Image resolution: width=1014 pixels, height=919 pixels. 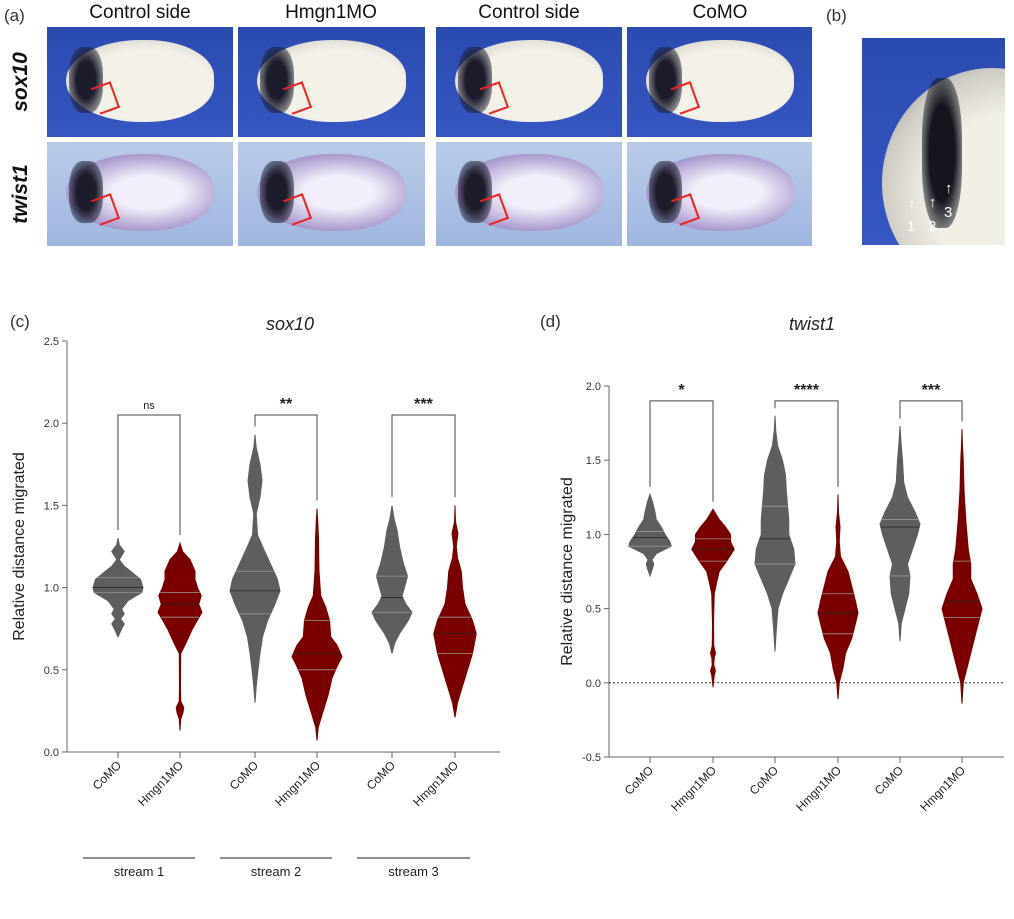 What do you see at coordinates (149, 406) in the screenshot?
I see `significance-label: ns` at bounding box center [149, 406].